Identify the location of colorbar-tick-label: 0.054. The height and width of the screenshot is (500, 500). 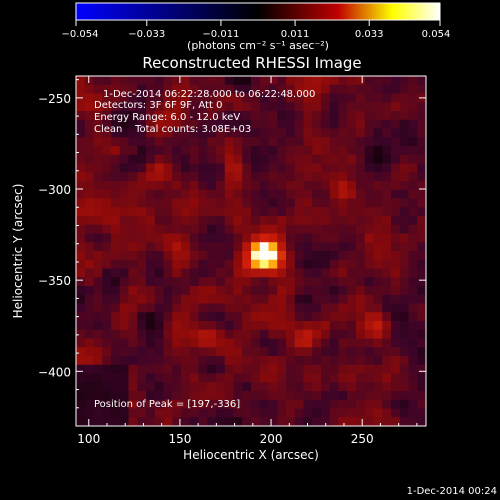
(436, 34).